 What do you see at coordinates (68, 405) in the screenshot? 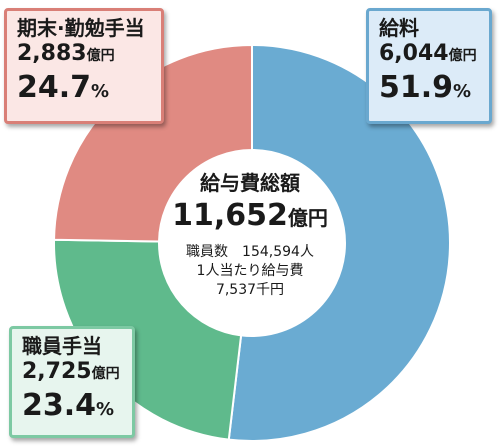
I see `slice-percent: 23.4%` at bounding box center [68, 405].